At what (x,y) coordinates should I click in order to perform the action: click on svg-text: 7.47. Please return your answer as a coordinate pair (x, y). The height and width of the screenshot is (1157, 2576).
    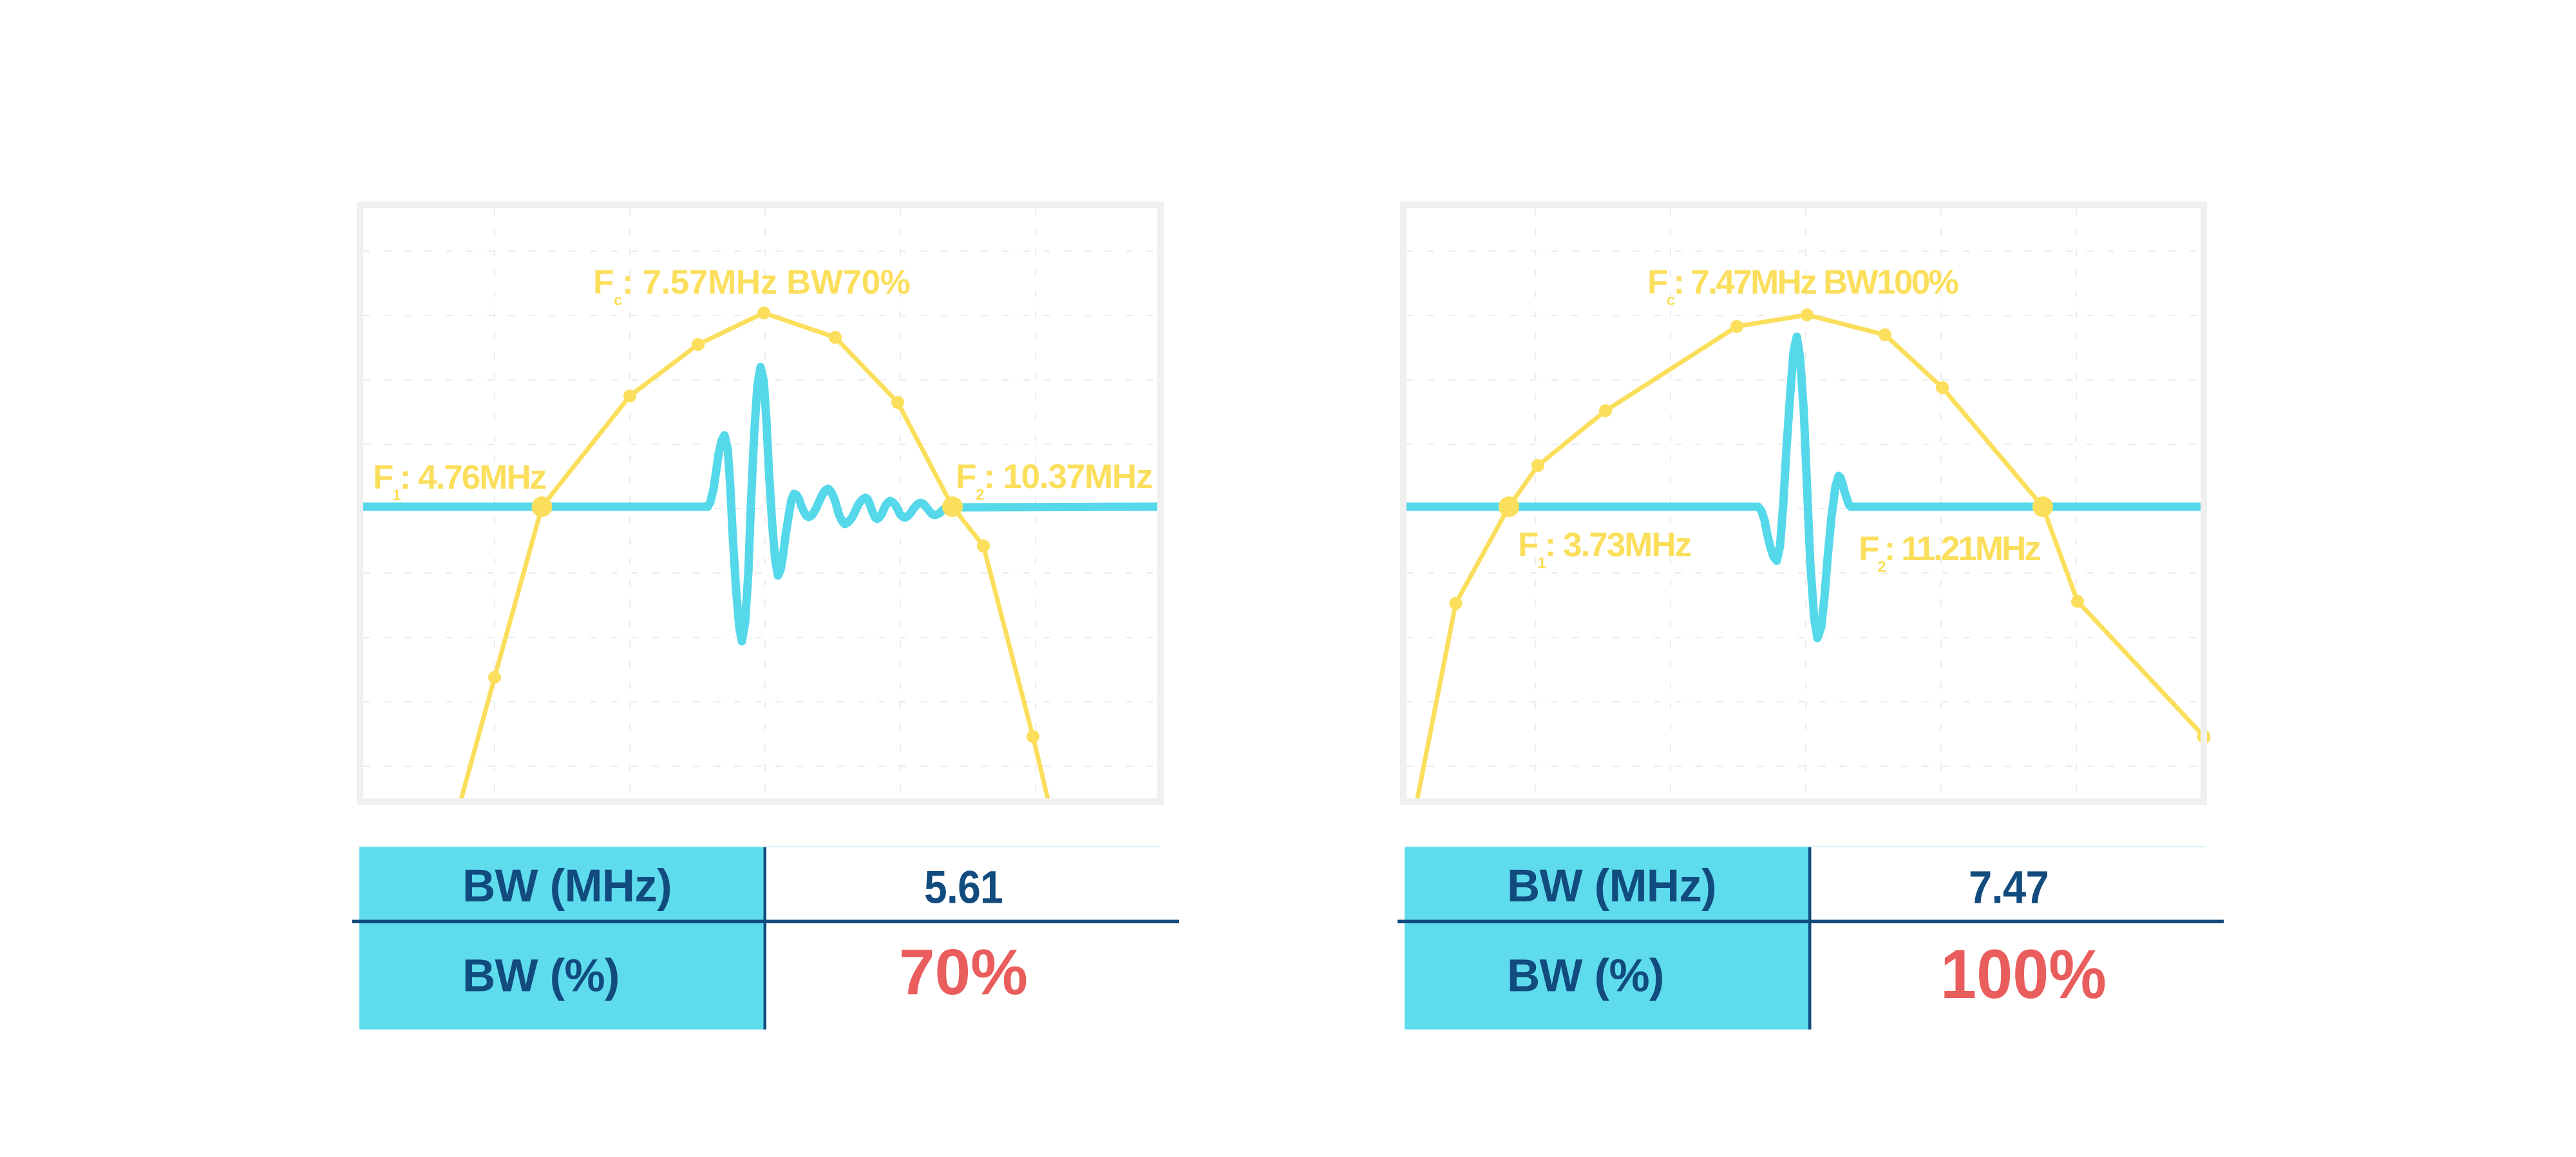
    Looking at the image, I should click on (2009, 888).